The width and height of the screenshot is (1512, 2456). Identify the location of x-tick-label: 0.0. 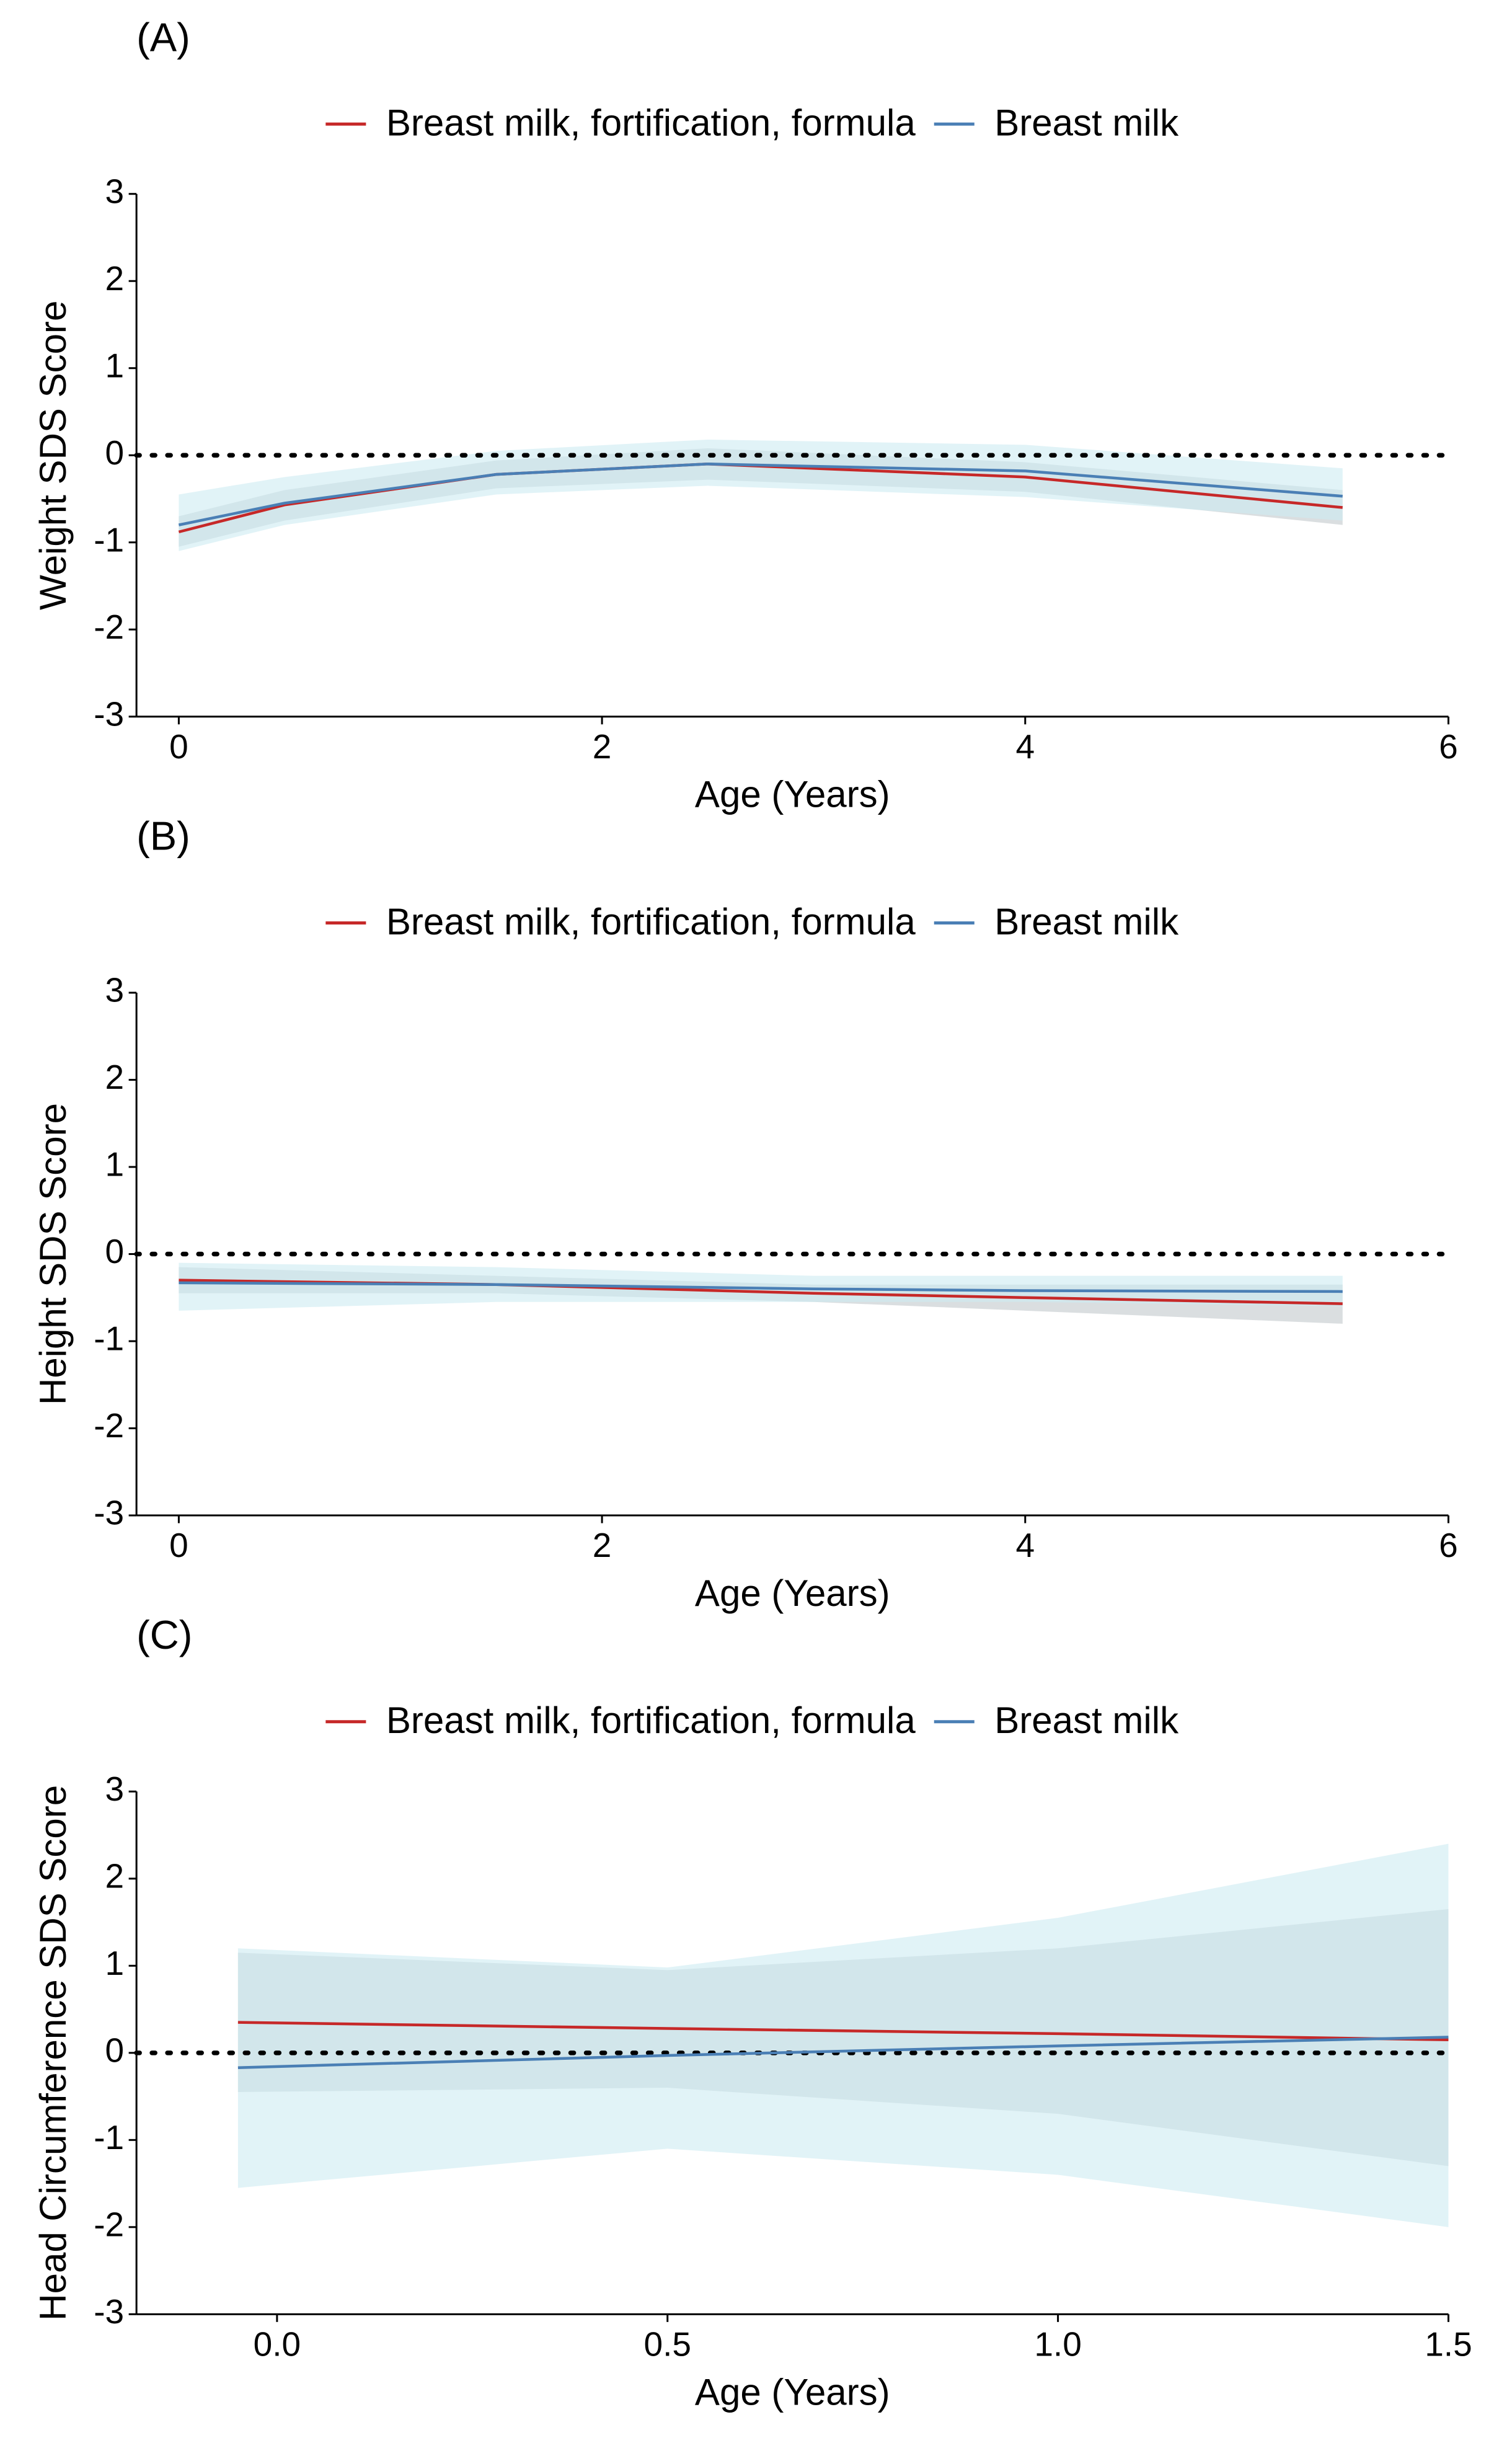
(277, 2344).